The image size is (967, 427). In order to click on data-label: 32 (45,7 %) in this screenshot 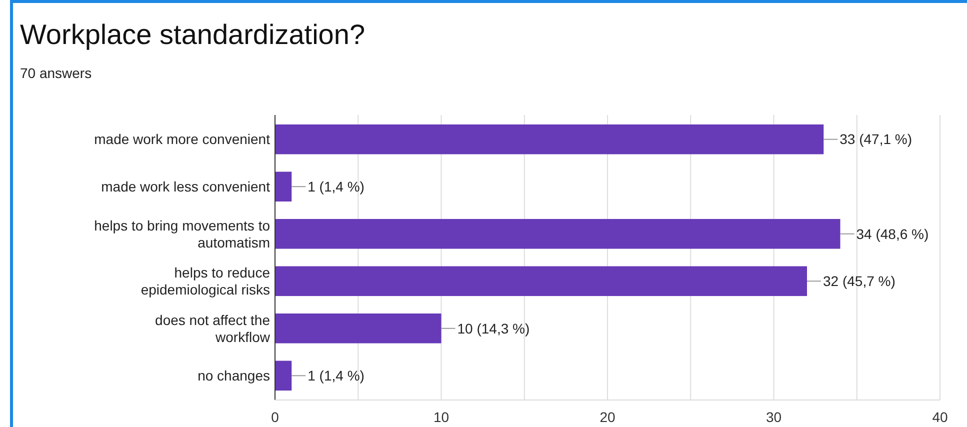, I will do `click(859, 281)`.